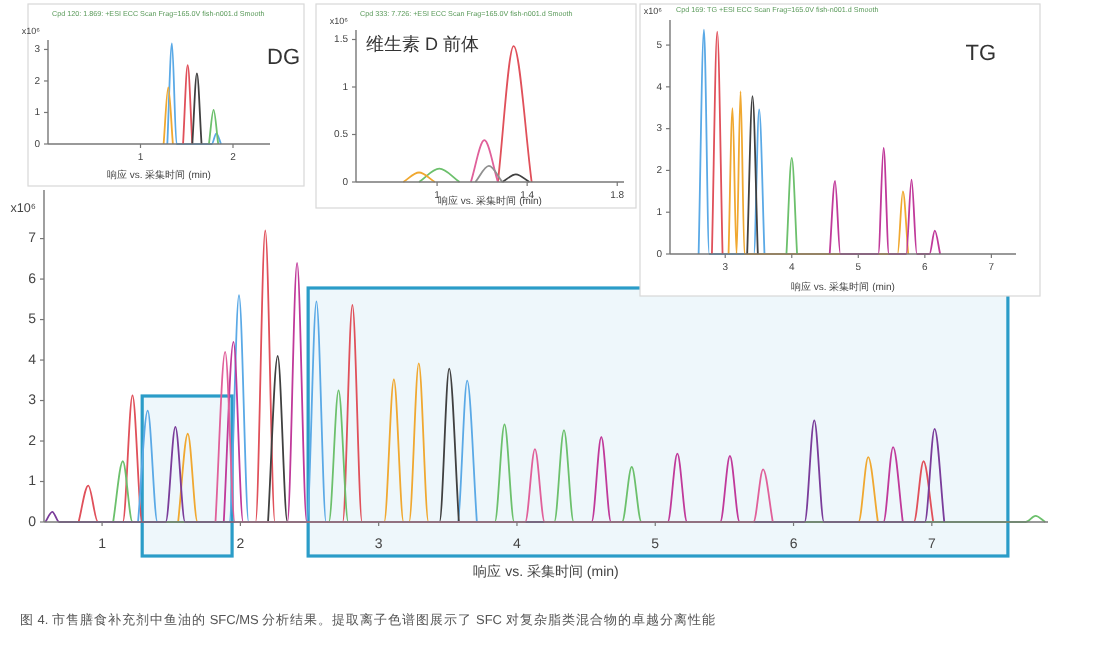  Describe the element at coordinates (980, 54) in the screenshot. I see `text: TG` at that location.